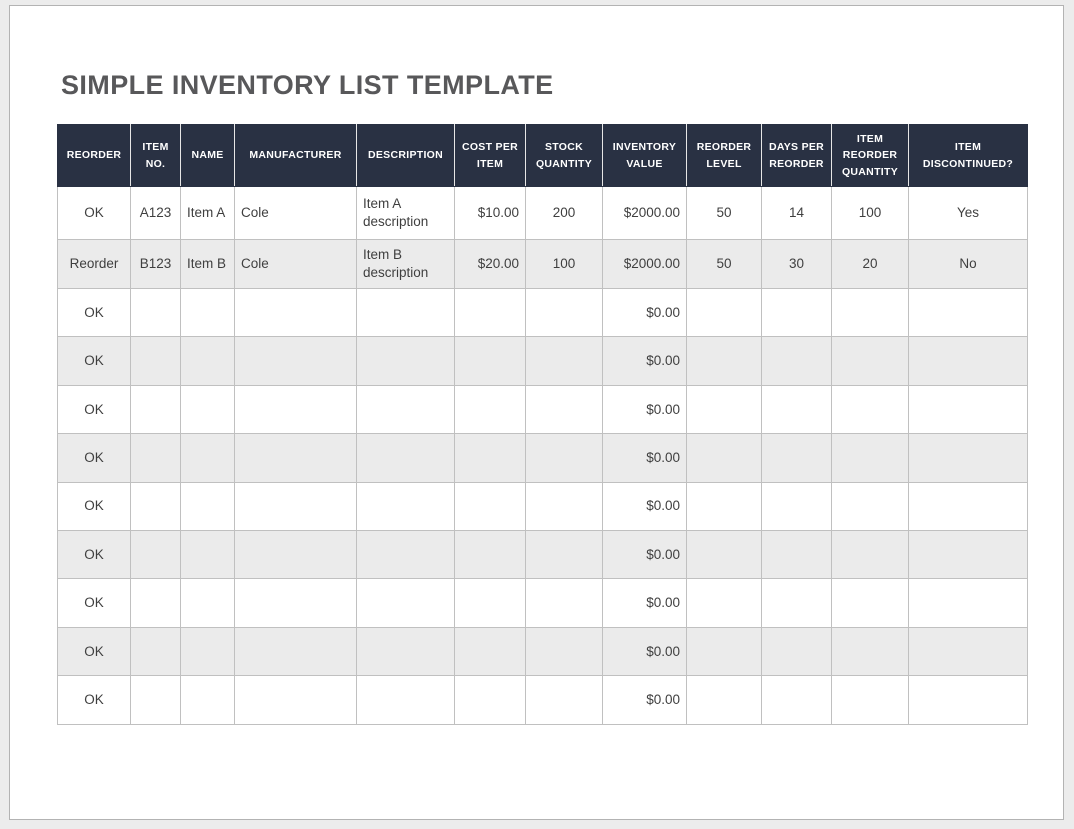 Image resolution: width=1074 pixels, height=829 pixels. What do you see at coordinates (207, 264) in the screenshot?
I see `cell-name: Item B` at bounding box center [207, 264].